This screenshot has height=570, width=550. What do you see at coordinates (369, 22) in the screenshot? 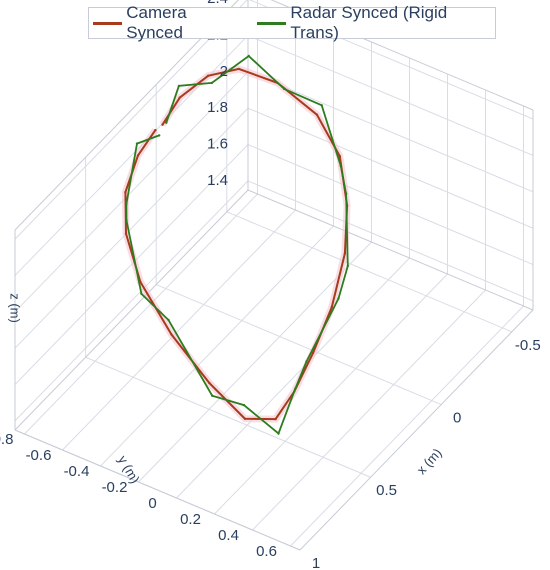
I see `legend-label-series-1: Radar Synced (Rigid Trans)` at bounding box center [369, 22].